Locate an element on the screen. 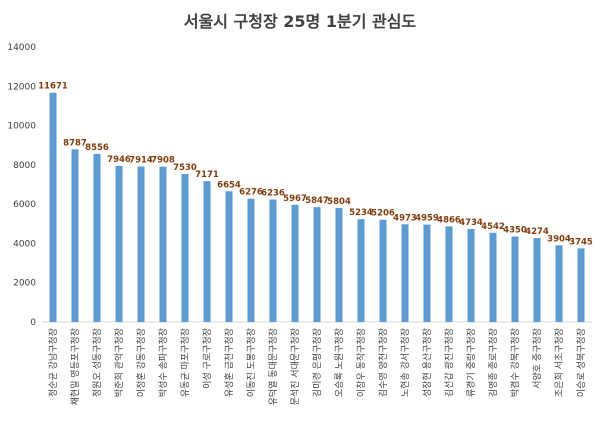  x-tick-label: 이성 구로구청장 is located at coordinates (207, 358).